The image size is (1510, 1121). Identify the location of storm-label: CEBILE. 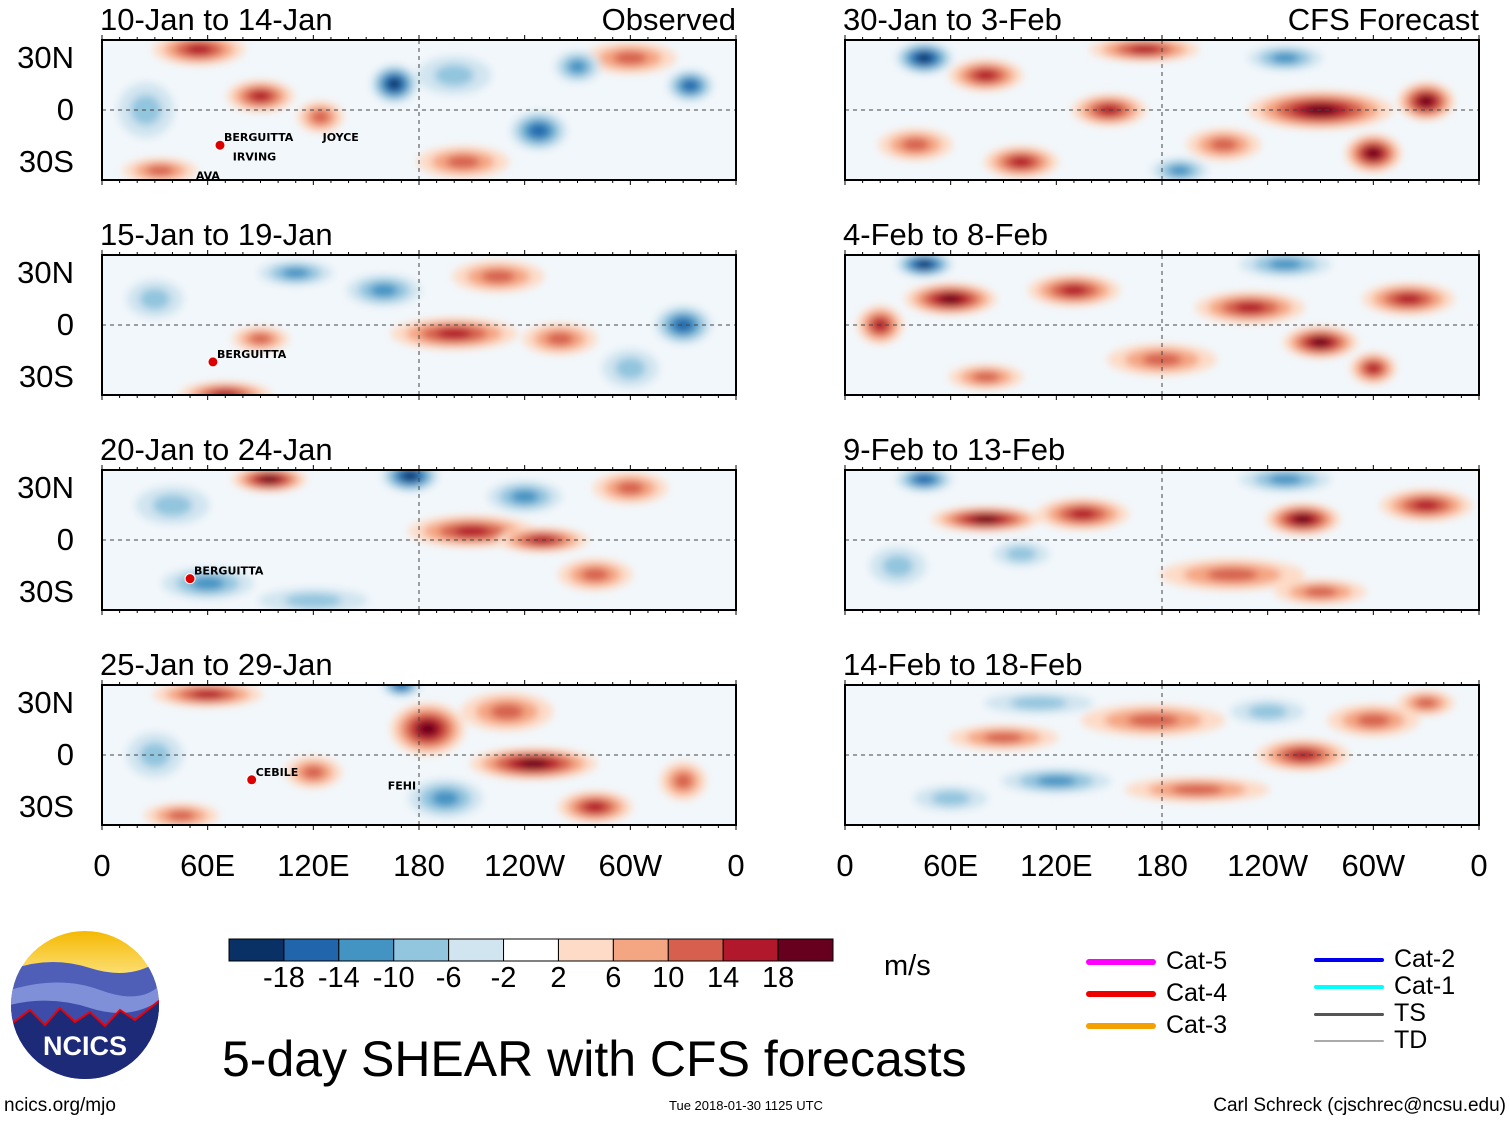
(277, 772).